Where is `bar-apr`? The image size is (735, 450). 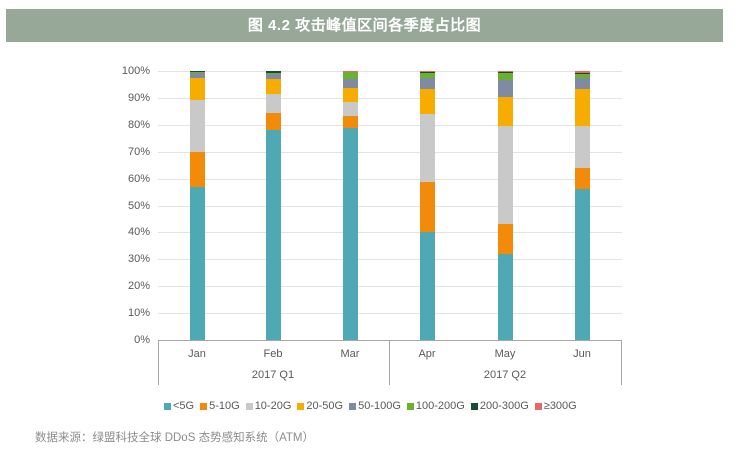 bar-apr is located at coordinates (427, 205).